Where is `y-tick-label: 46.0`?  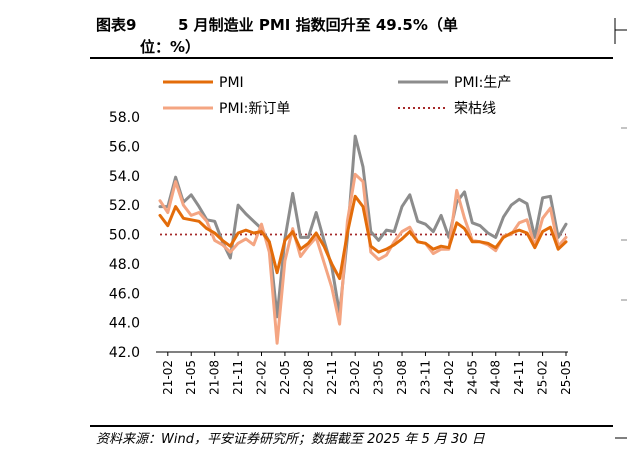 y-tick-label: 46.0 is located at coordinates (124, 294).